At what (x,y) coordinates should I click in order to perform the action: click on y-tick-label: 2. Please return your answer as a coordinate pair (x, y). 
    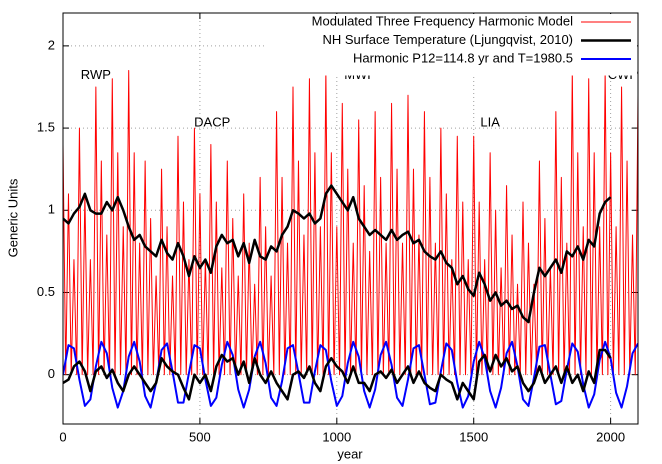
    Looking at the image, I should click on (51, 44).